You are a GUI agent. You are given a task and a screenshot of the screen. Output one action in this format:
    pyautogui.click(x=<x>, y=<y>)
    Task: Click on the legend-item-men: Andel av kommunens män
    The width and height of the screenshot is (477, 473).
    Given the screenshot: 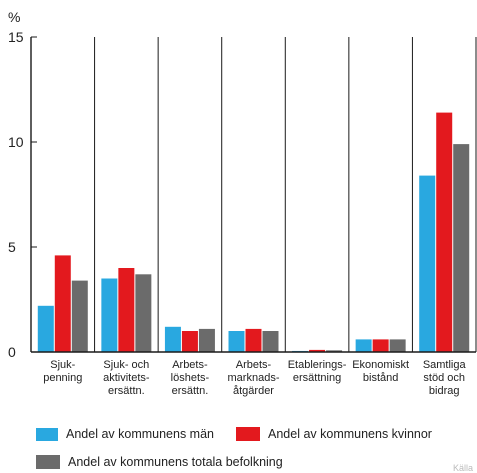 What is the action you would take?
    pyautogui.click(x=125, y=434)
    